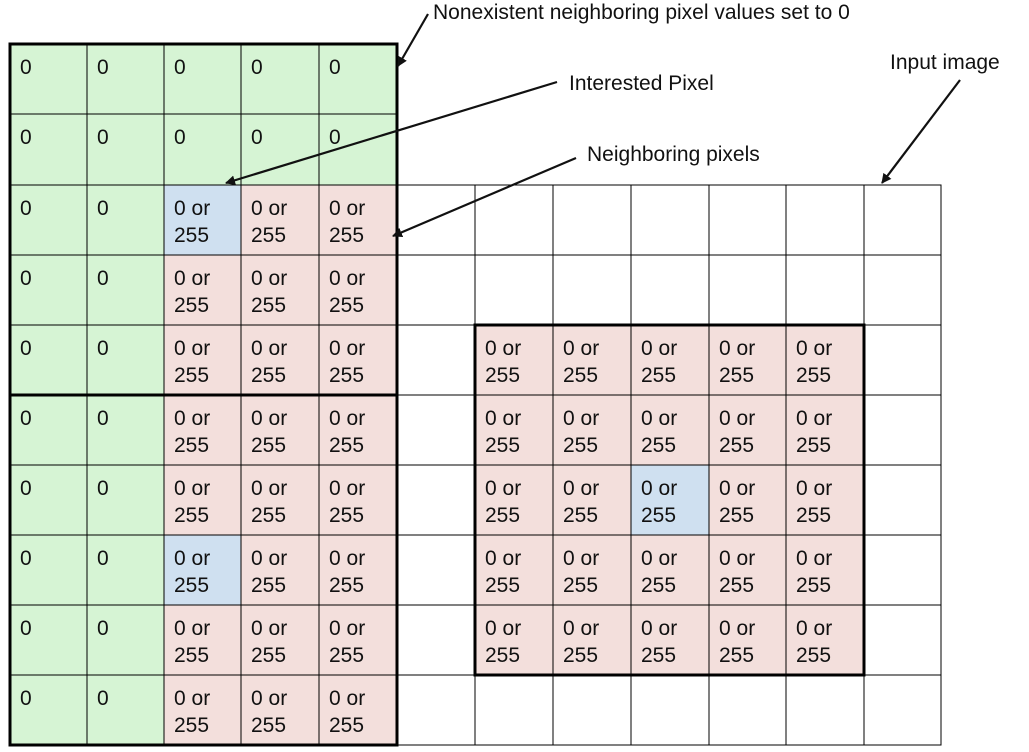 Image resolution: width=1029 pixels, height=752 pixels. Describe the element at coordinates (484, 197) in the screenshot. I see `arrow-neighboring-pixels` at that location.